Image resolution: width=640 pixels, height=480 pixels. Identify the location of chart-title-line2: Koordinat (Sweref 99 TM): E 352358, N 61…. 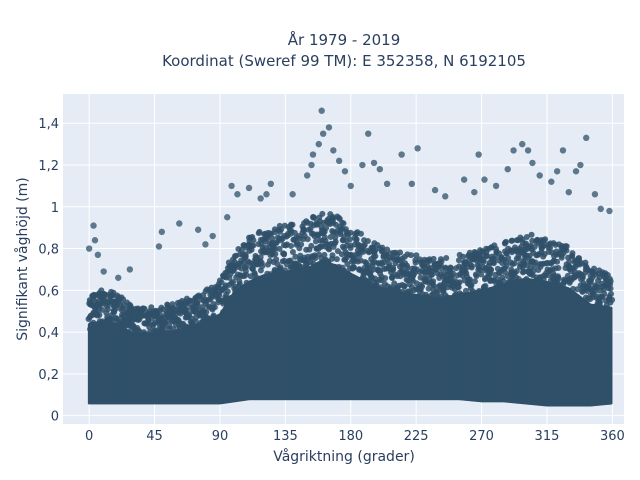
(344, 61).